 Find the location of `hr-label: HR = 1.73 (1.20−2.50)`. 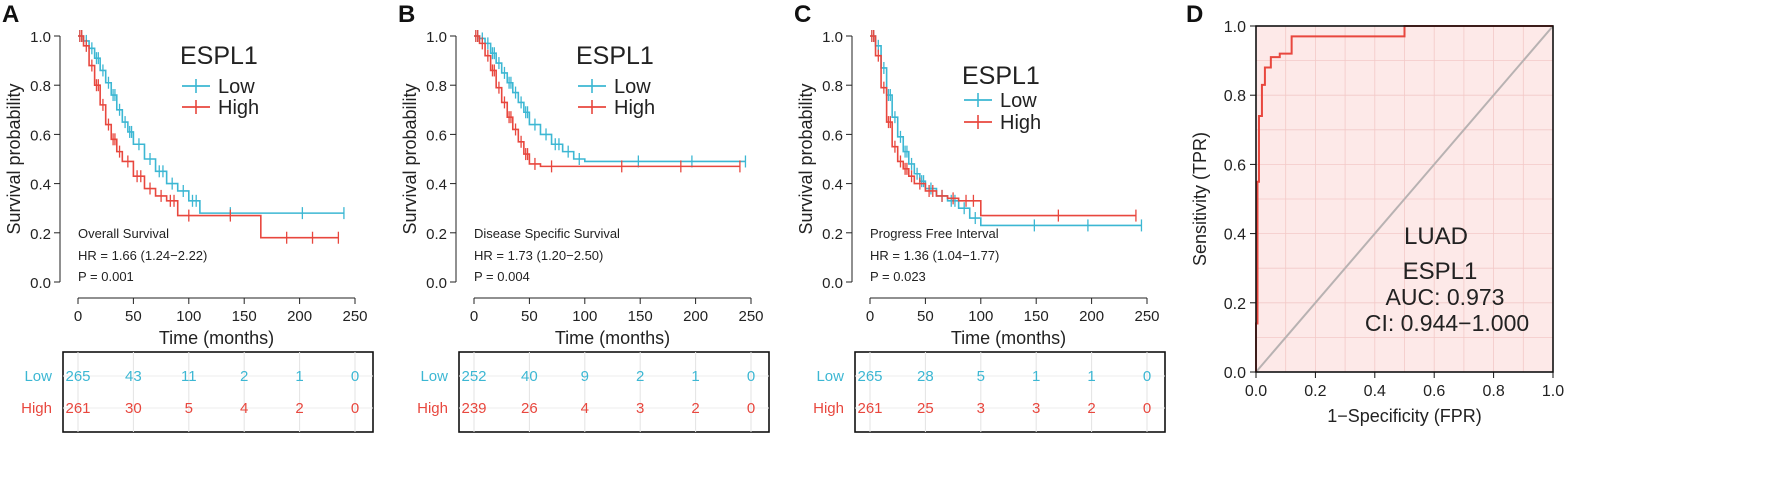

hr-label: HR = 1.73 (1.20−2.50) is located at coordinates (538, 255).